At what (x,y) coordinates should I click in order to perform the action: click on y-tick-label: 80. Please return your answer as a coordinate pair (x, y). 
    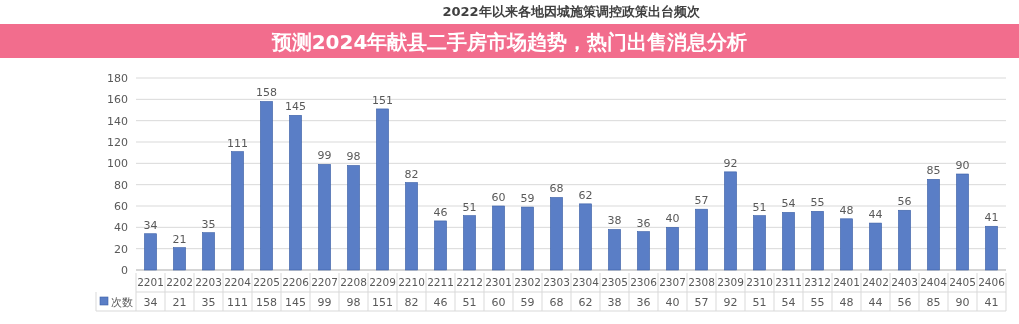
    Looking at the image, I should click on (121, 185).